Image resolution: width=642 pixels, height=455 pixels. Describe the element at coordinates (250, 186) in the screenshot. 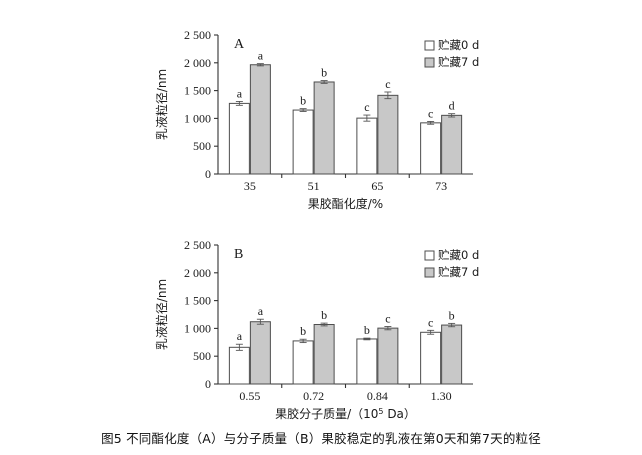

I see `x-axis-tick-label: 35` at that location.